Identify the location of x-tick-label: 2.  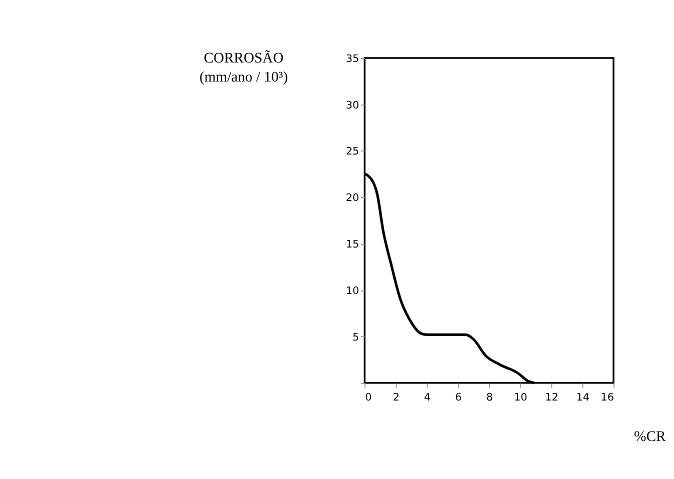
(396, 398).